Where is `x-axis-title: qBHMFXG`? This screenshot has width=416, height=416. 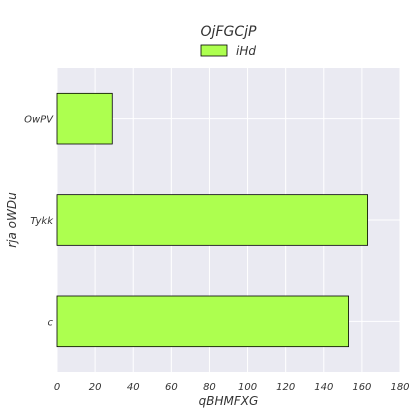 x-axis-title: qBHMFXG is located at coordinates (229, 401).